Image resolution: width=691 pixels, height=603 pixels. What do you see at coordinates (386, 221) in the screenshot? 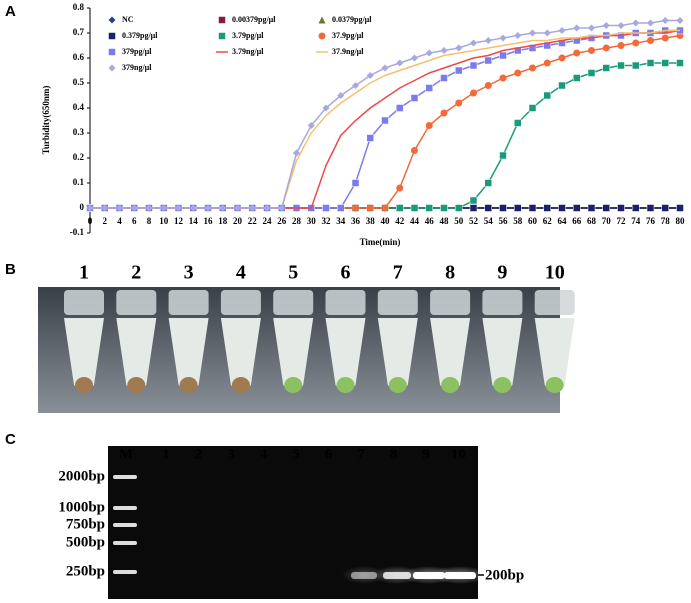
I see `x-tick-label: 40` at bounding box center [386, 221].